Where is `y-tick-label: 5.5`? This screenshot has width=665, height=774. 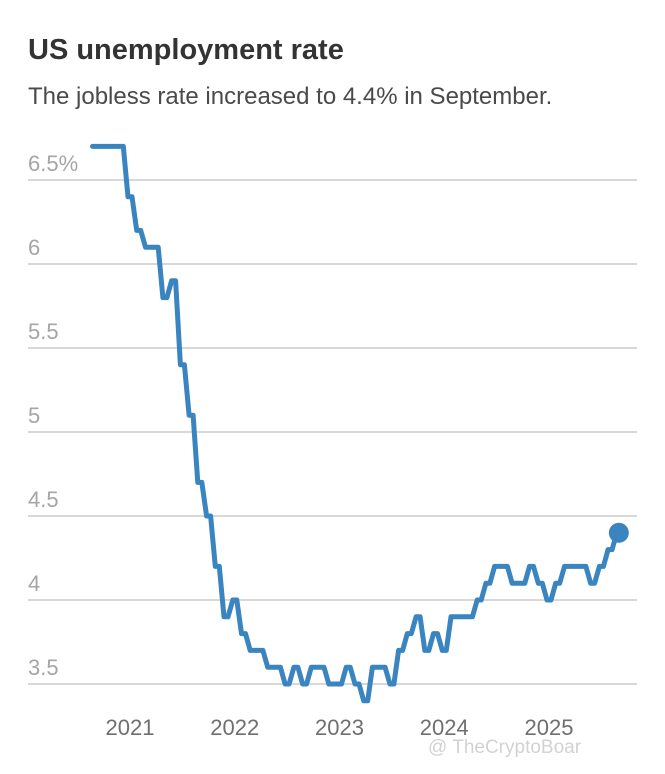
y-tick-label: 5.5 is located at coordinates (43, 331).